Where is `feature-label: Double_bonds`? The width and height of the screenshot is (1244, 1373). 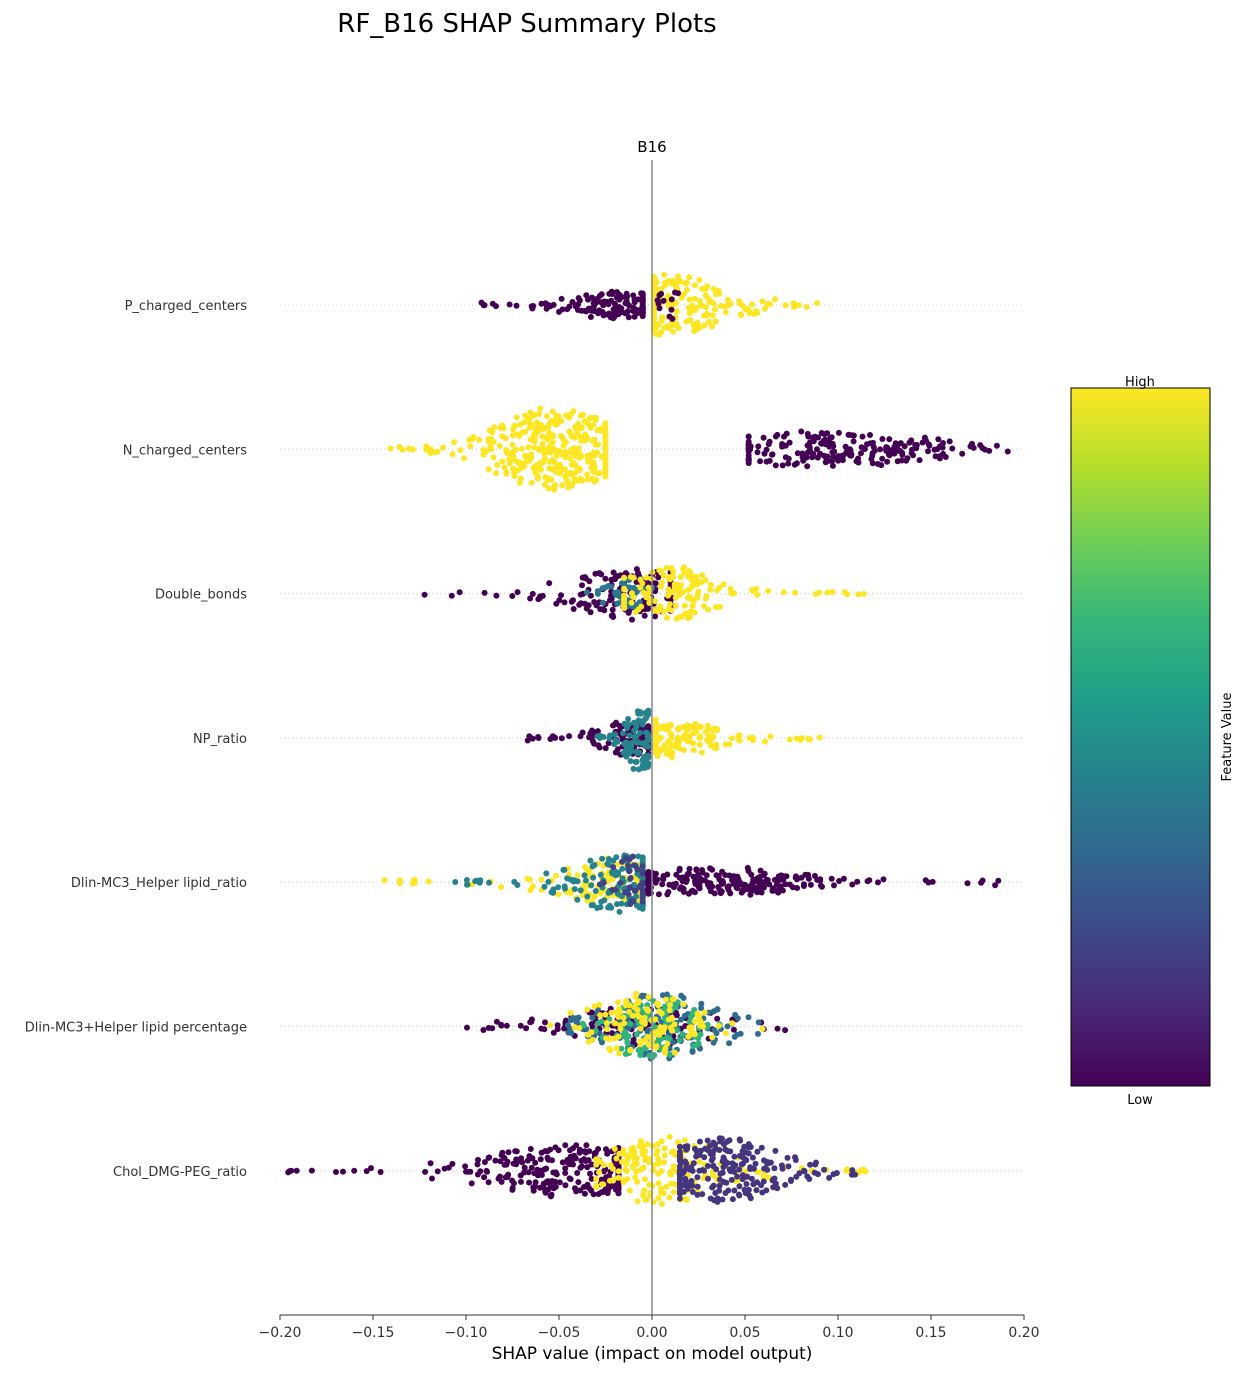 feature-label: Double_bonds is located at coordinates (201, 595).